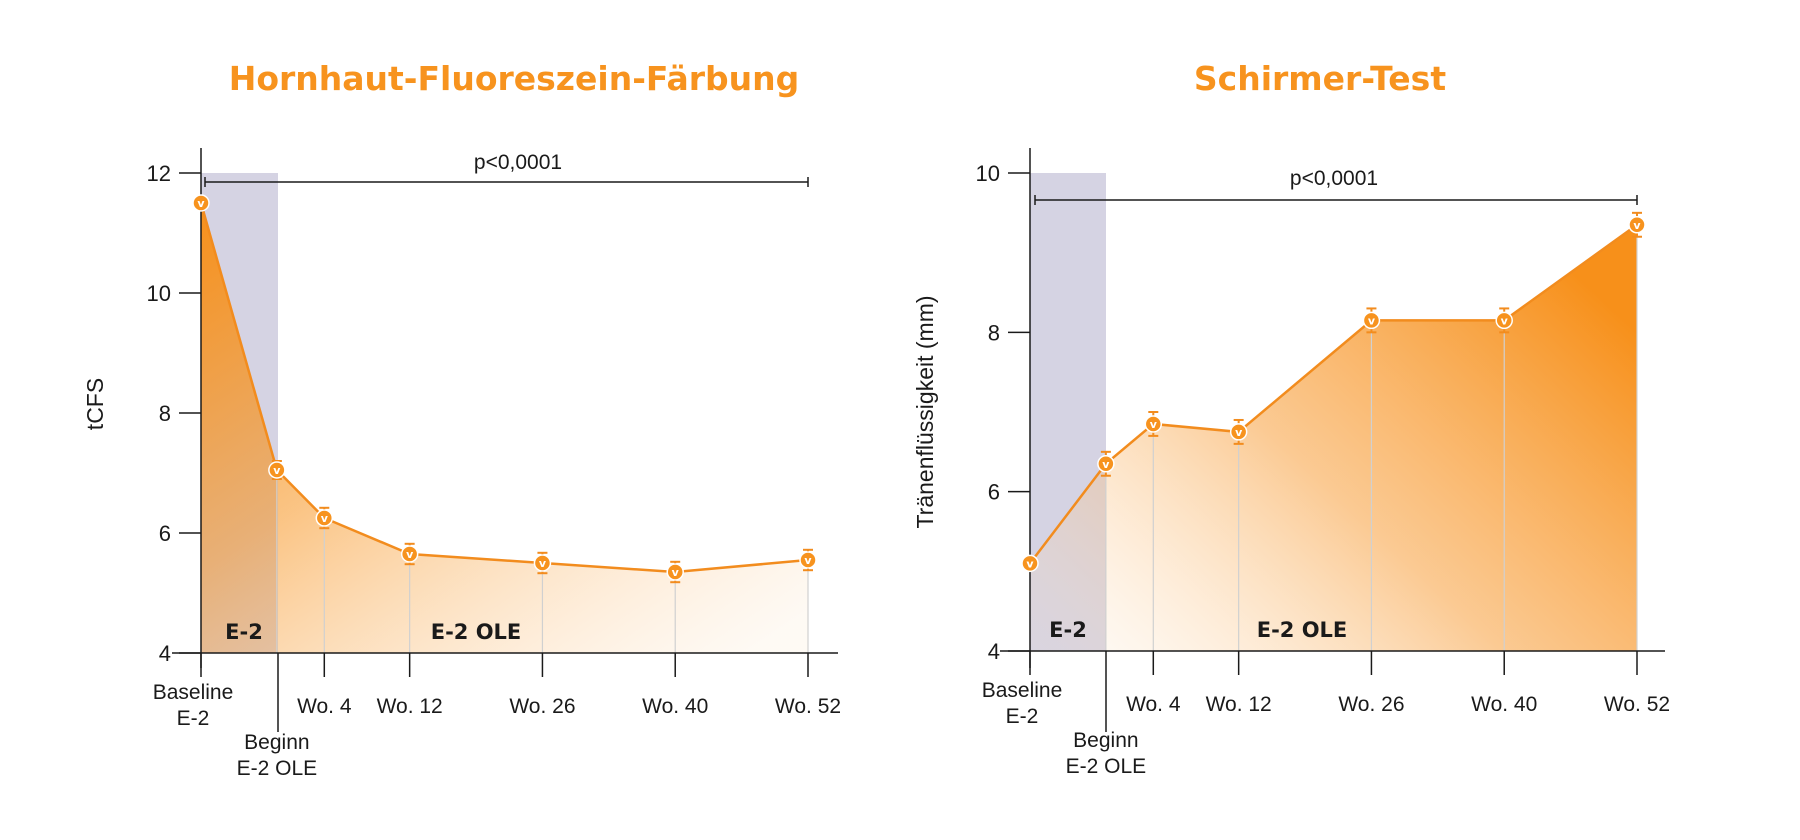 This screenshot has height=840, width=1800. I want to click on y-tick: 12, so click(174, 173).